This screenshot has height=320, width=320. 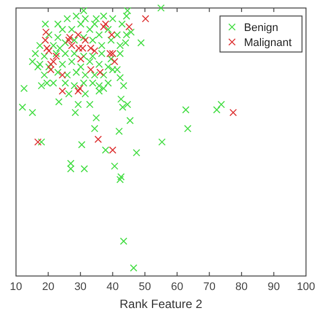 I want to click on x-tick-label: 50, so click(x=145, y=287).